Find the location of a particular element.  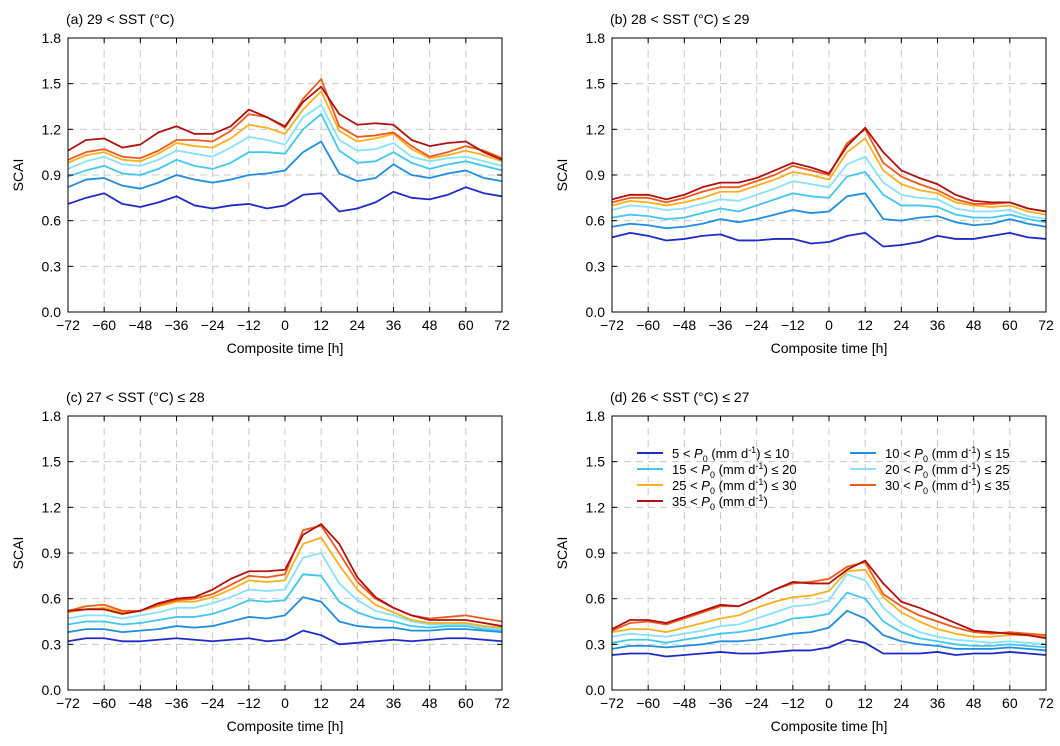

legend-entry-4: 25 < P0 (mm d-1) ≤ 30 is located at coordinates (734, 486).